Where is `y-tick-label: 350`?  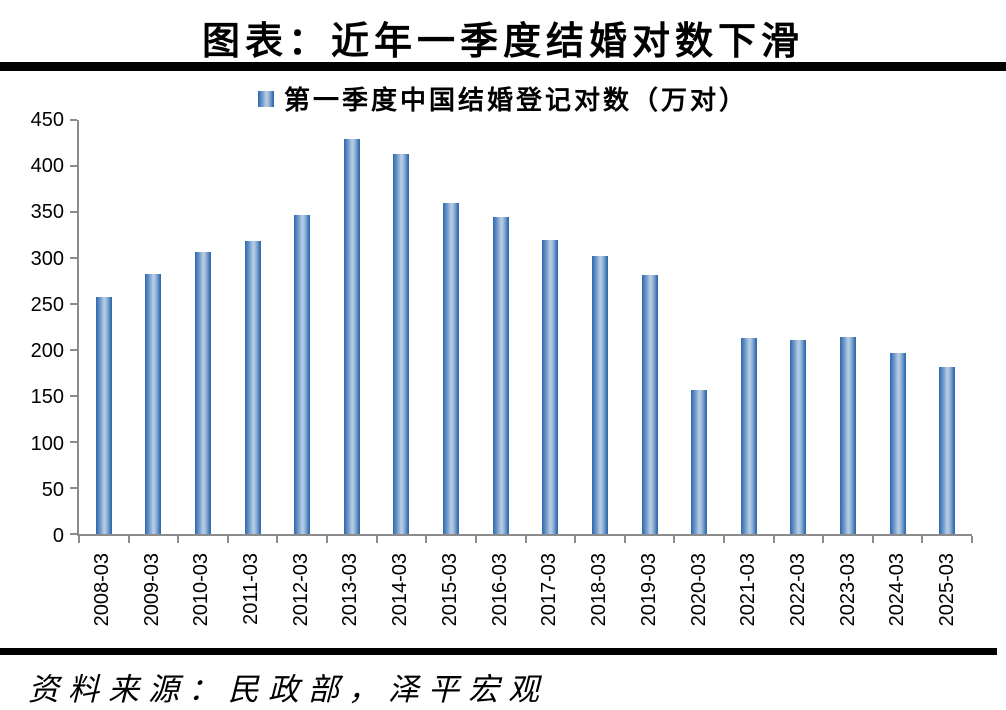
y-tick-label: 350 is located at coordinates (47, 212).